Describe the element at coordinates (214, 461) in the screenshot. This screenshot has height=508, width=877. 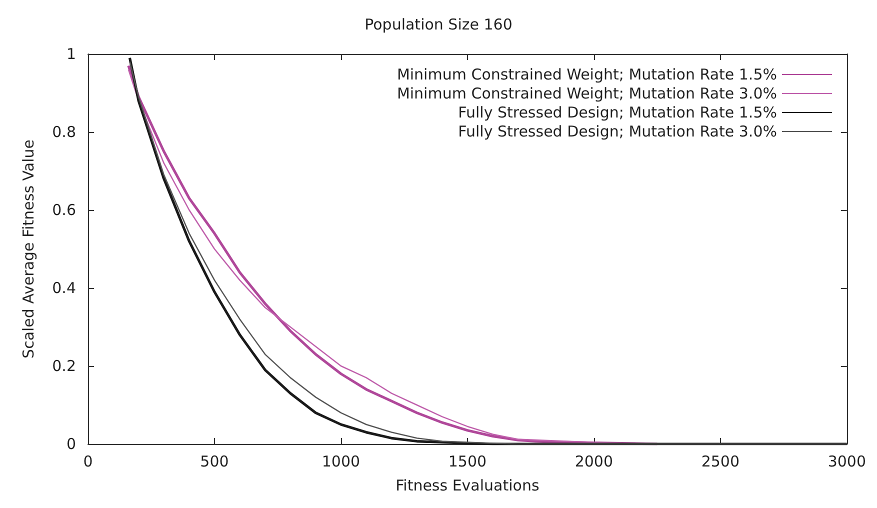
I see `x-tick-label: 500` at that location.